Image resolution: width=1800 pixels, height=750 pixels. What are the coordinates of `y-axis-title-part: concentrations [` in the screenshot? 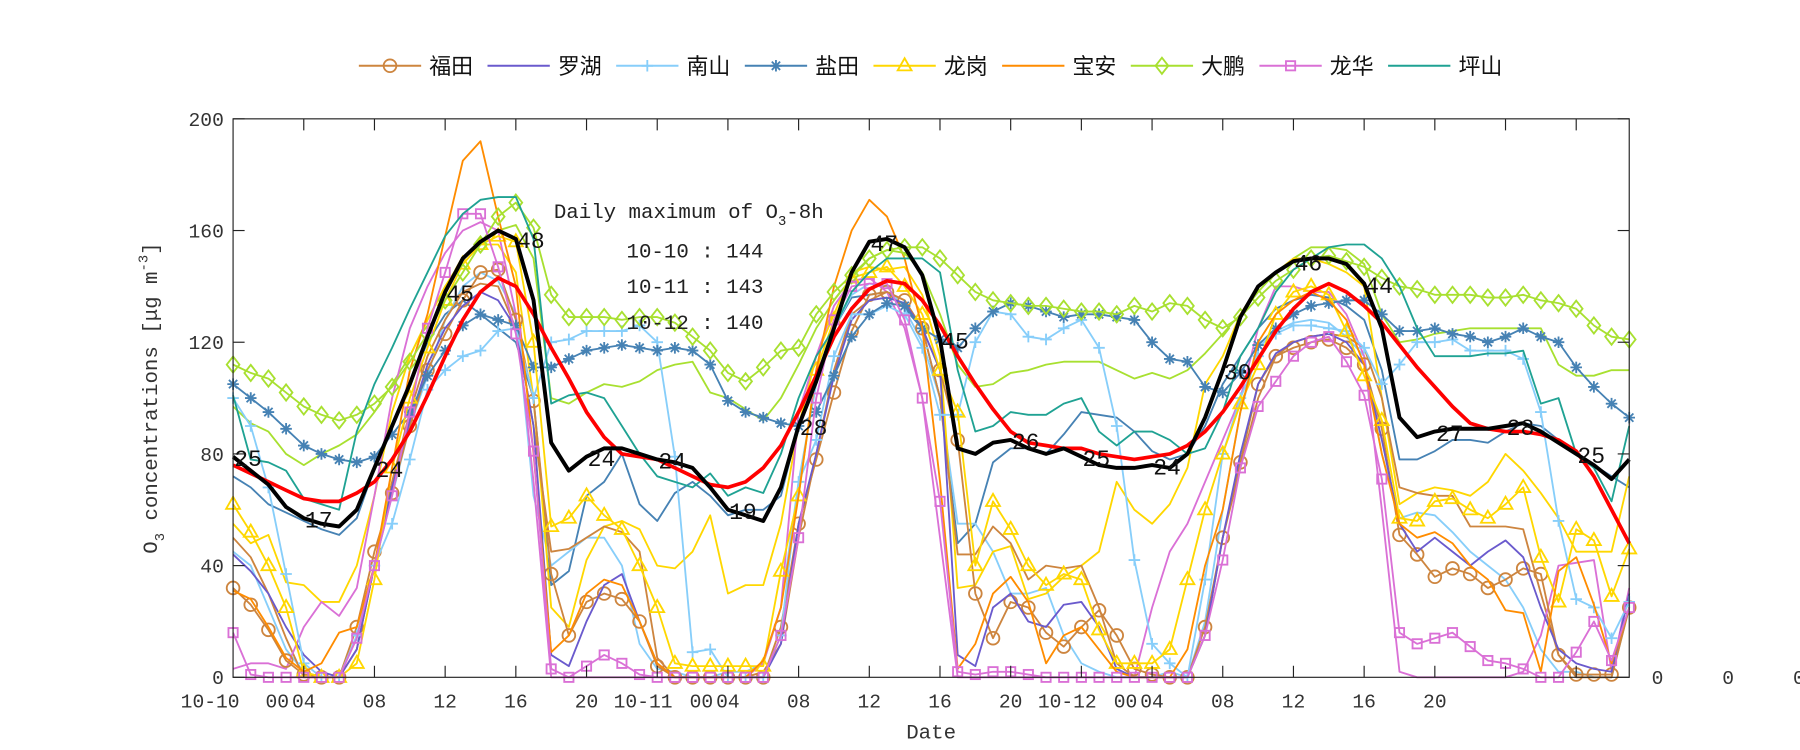 It's located at (152, 427).